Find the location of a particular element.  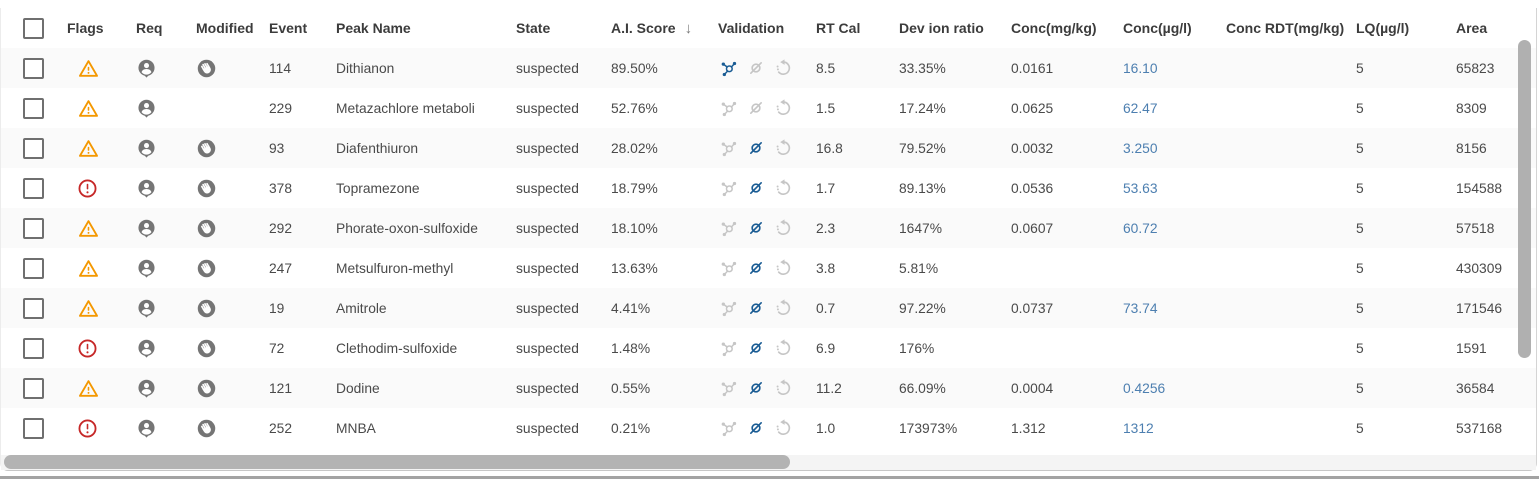

conc-ug-l-link: 3.250 is located at coordinates (1140, 148).